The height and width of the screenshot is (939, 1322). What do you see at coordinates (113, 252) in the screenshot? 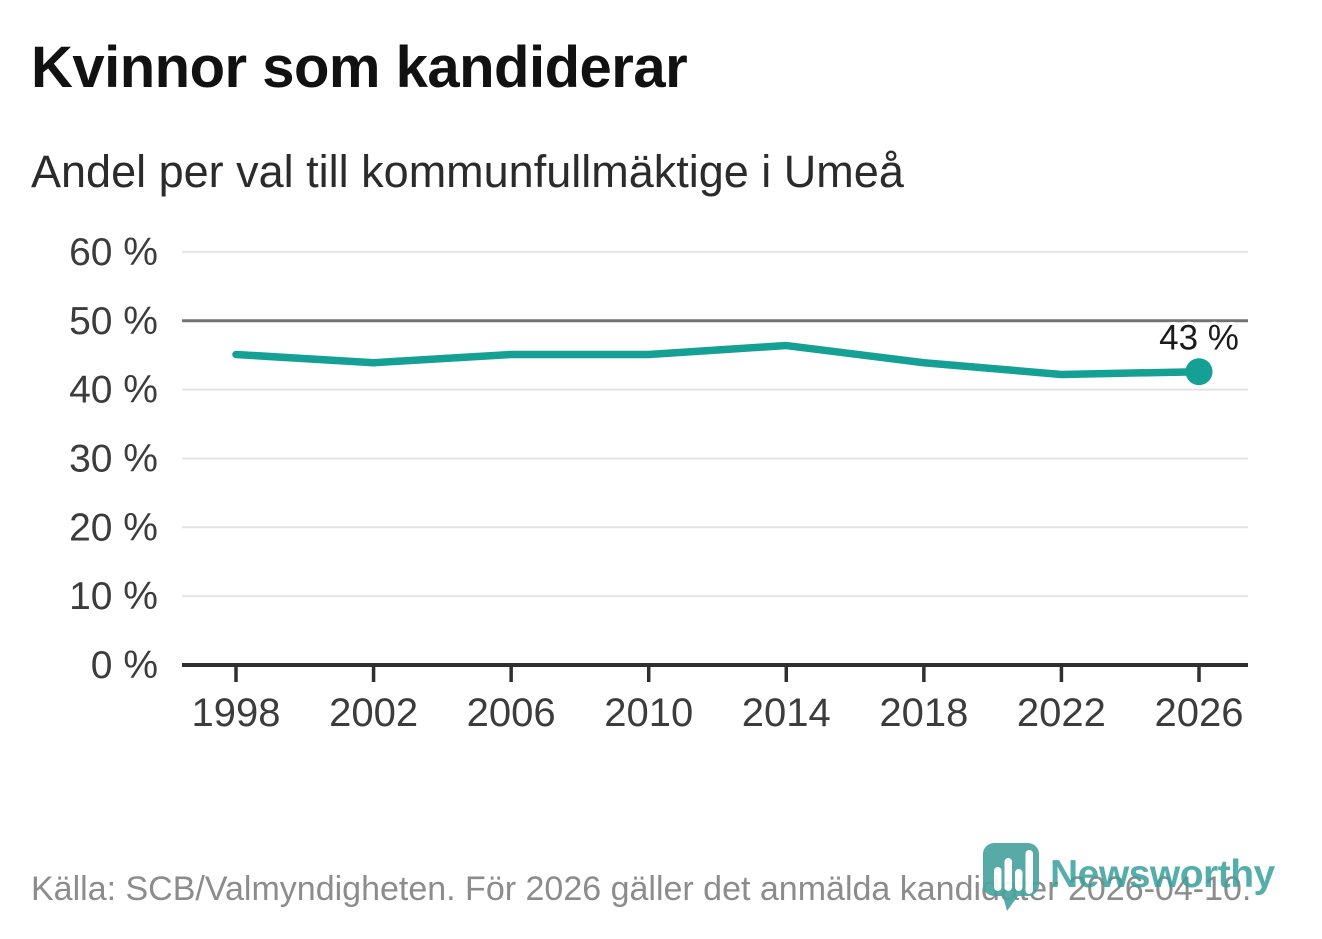
I see `y-axis-tick-label: 60 %` at bounding box center [113, 252].